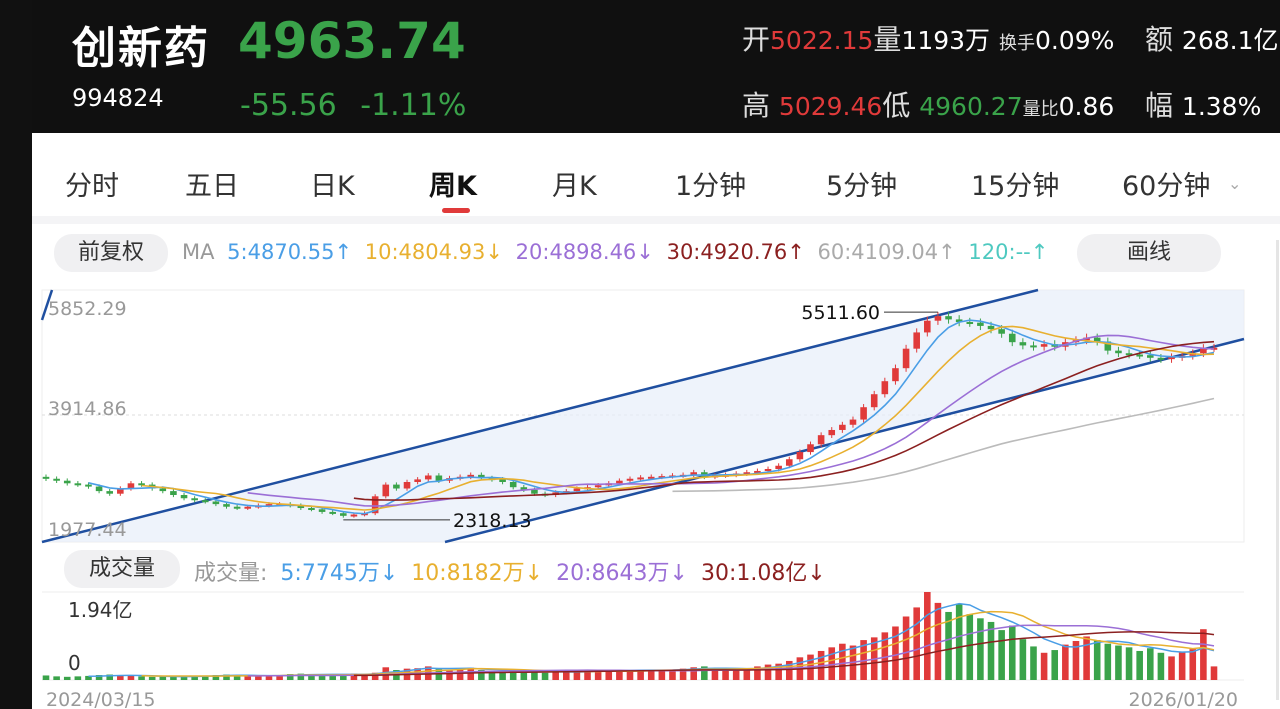 The height and width of the screenshot is (709, 1280). Describe the element at coordinates (886, 252) in the screenshot. I see `ma-60: 60:4109.04↑` at that location.